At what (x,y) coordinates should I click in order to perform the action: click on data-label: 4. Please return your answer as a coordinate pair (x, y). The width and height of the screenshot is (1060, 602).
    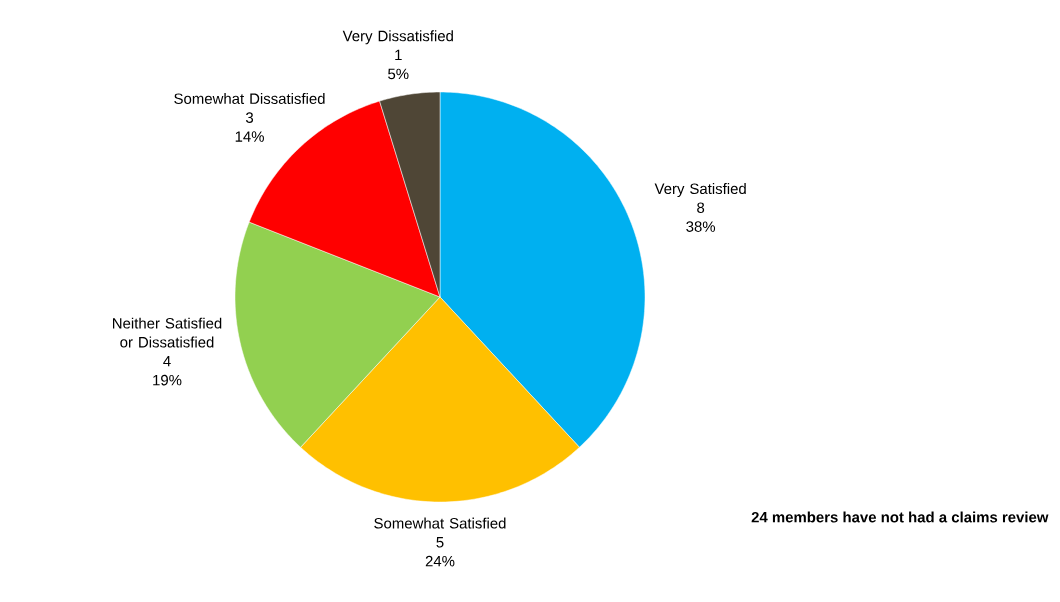
    Looking at the image, I should click on (167, 361).